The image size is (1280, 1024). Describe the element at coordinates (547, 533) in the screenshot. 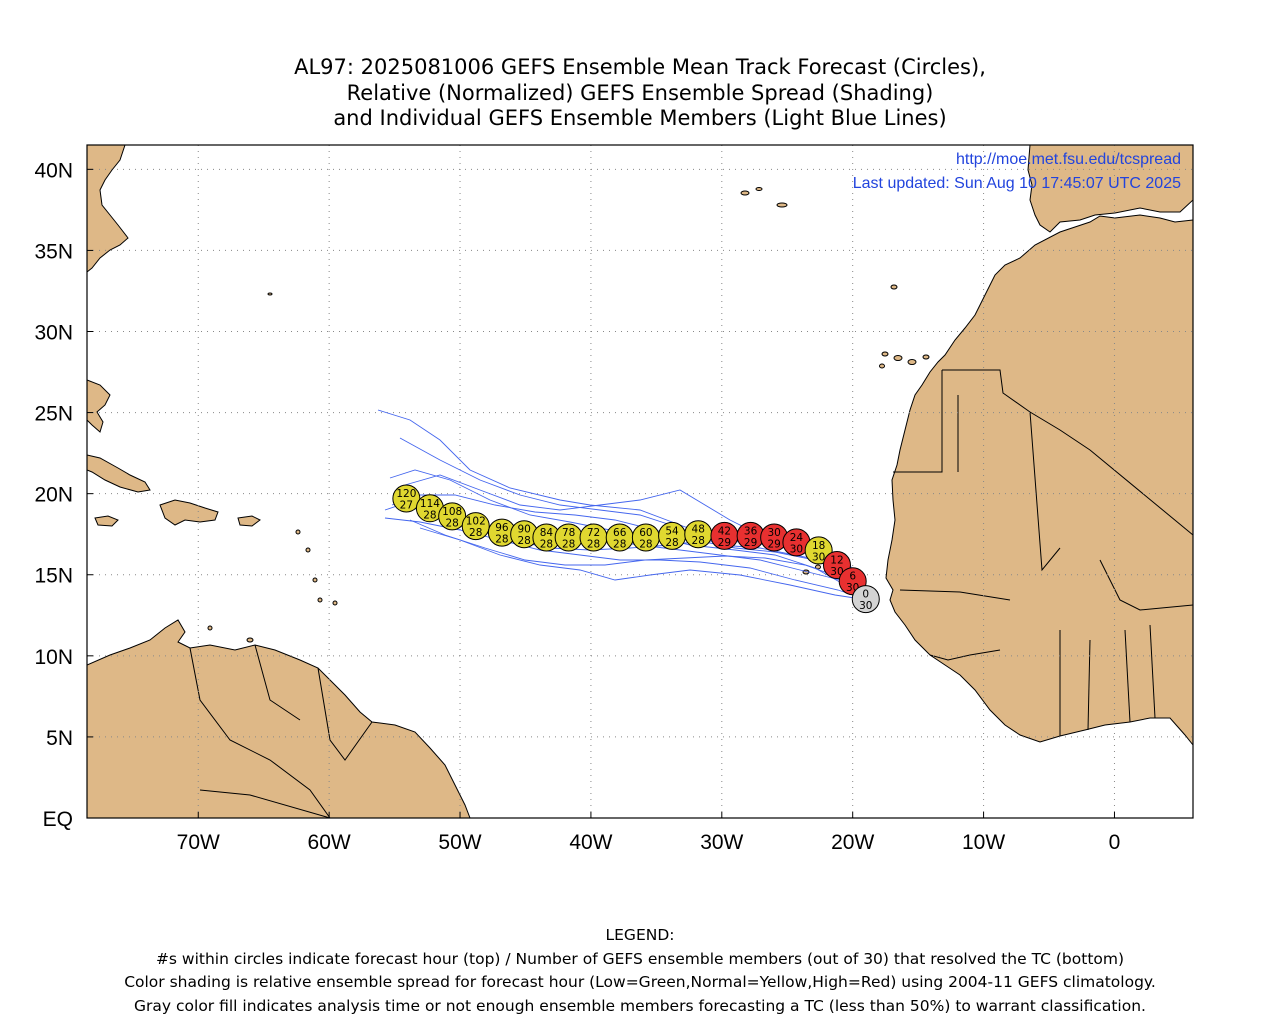

I see `forecast-hour-label: 84` at that location.